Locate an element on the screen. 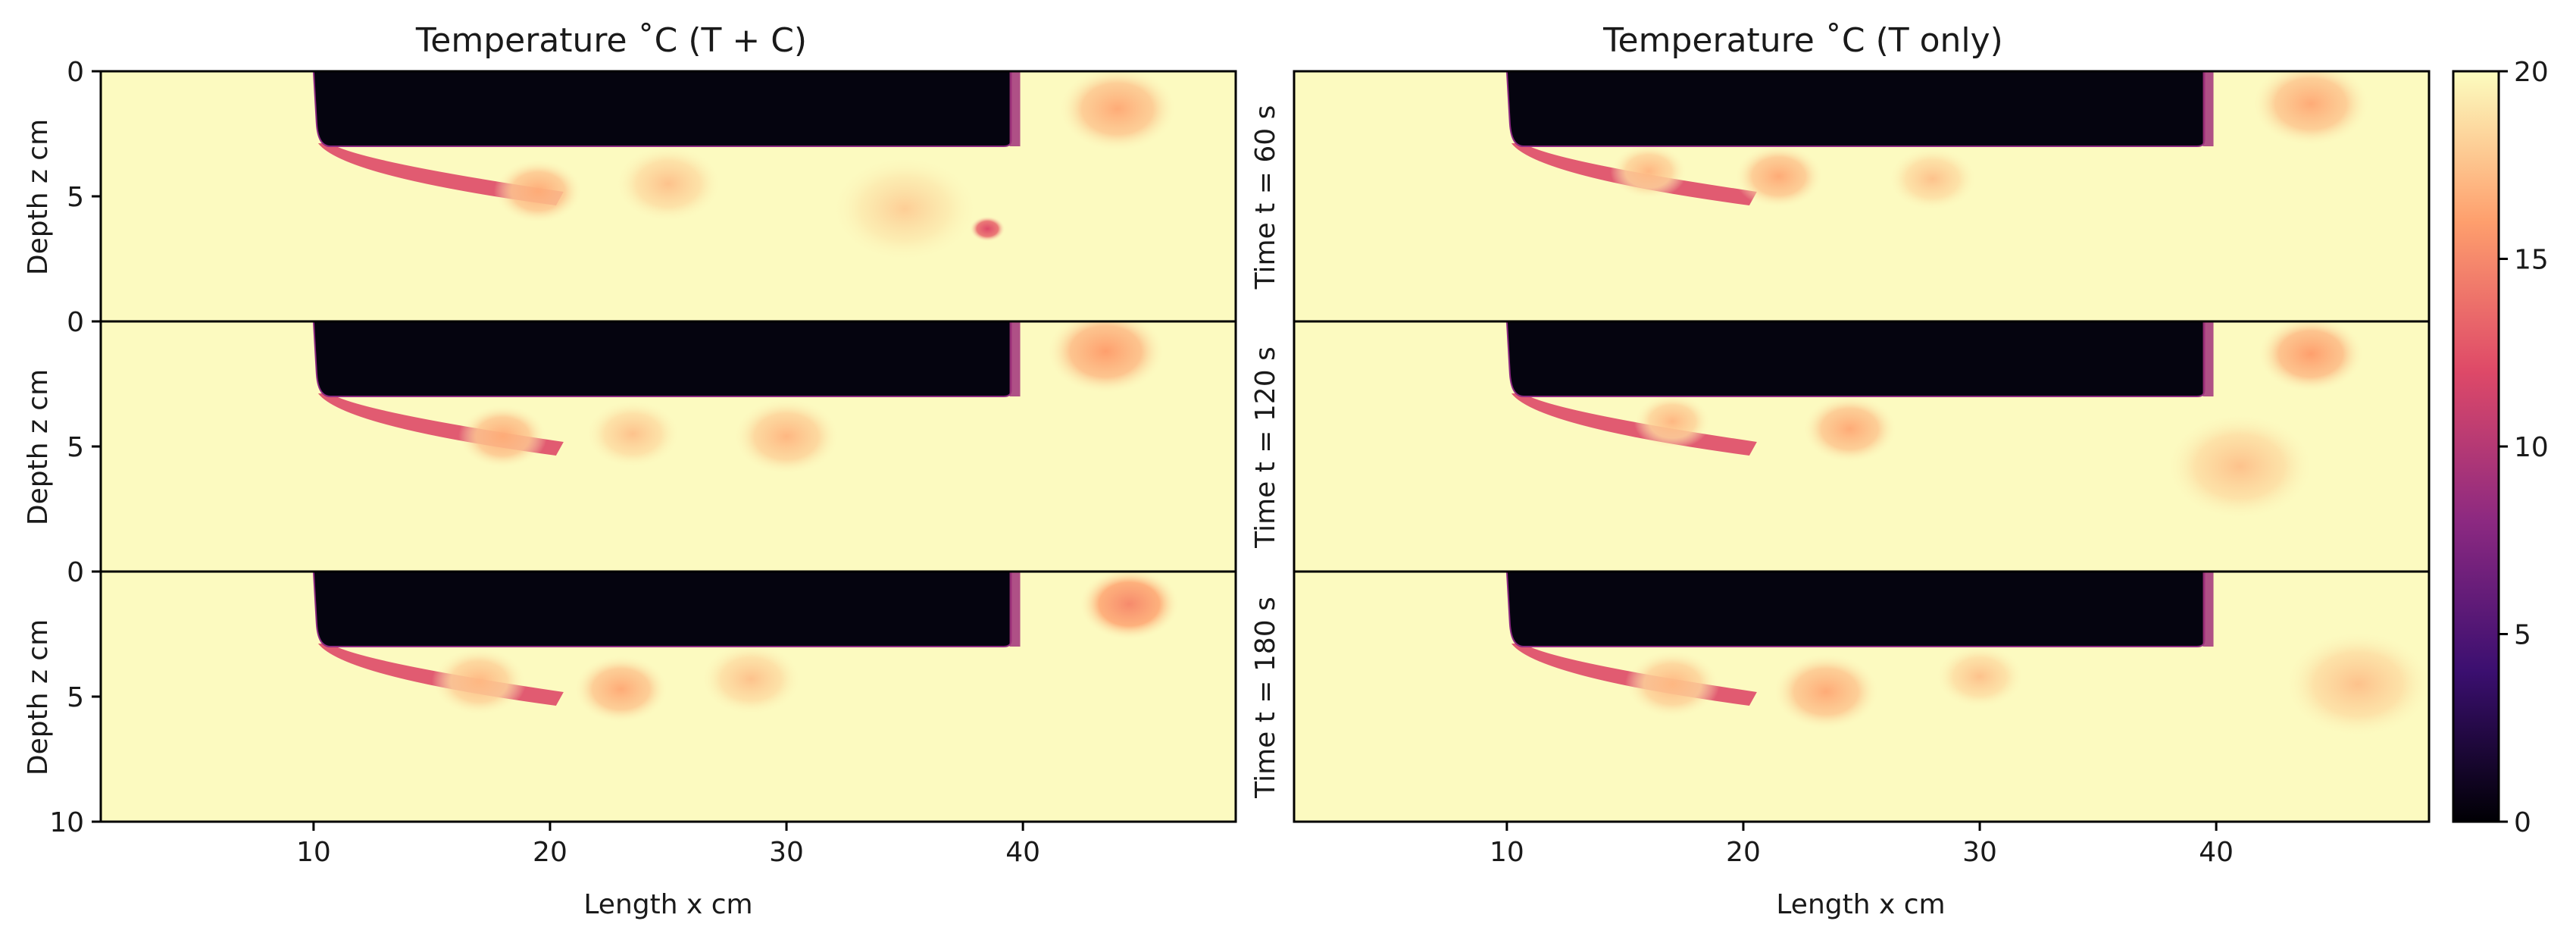 This screenshot has width=2576, height=946. heatmap-panel-3: 05 is located at coordinates (652, 440).